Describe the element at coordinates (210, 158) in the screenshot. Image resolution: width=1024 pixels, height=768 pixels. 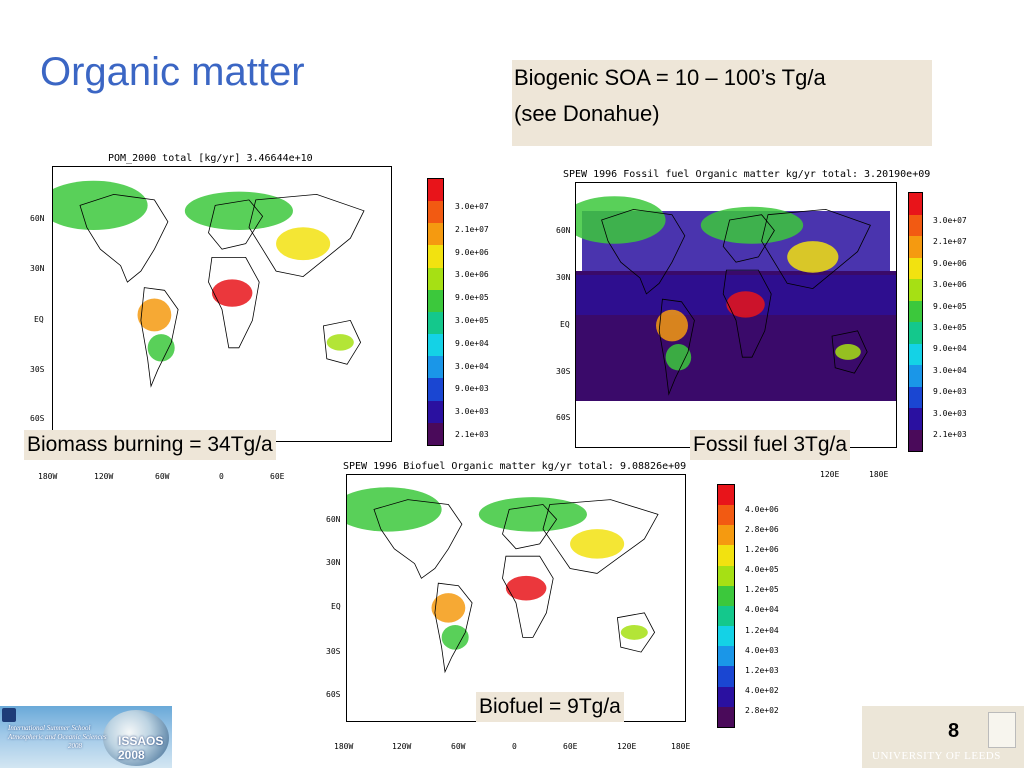
I see `biomass-map-title: POM_2000 total [kg/yr] 3.46644e+10` at that location.